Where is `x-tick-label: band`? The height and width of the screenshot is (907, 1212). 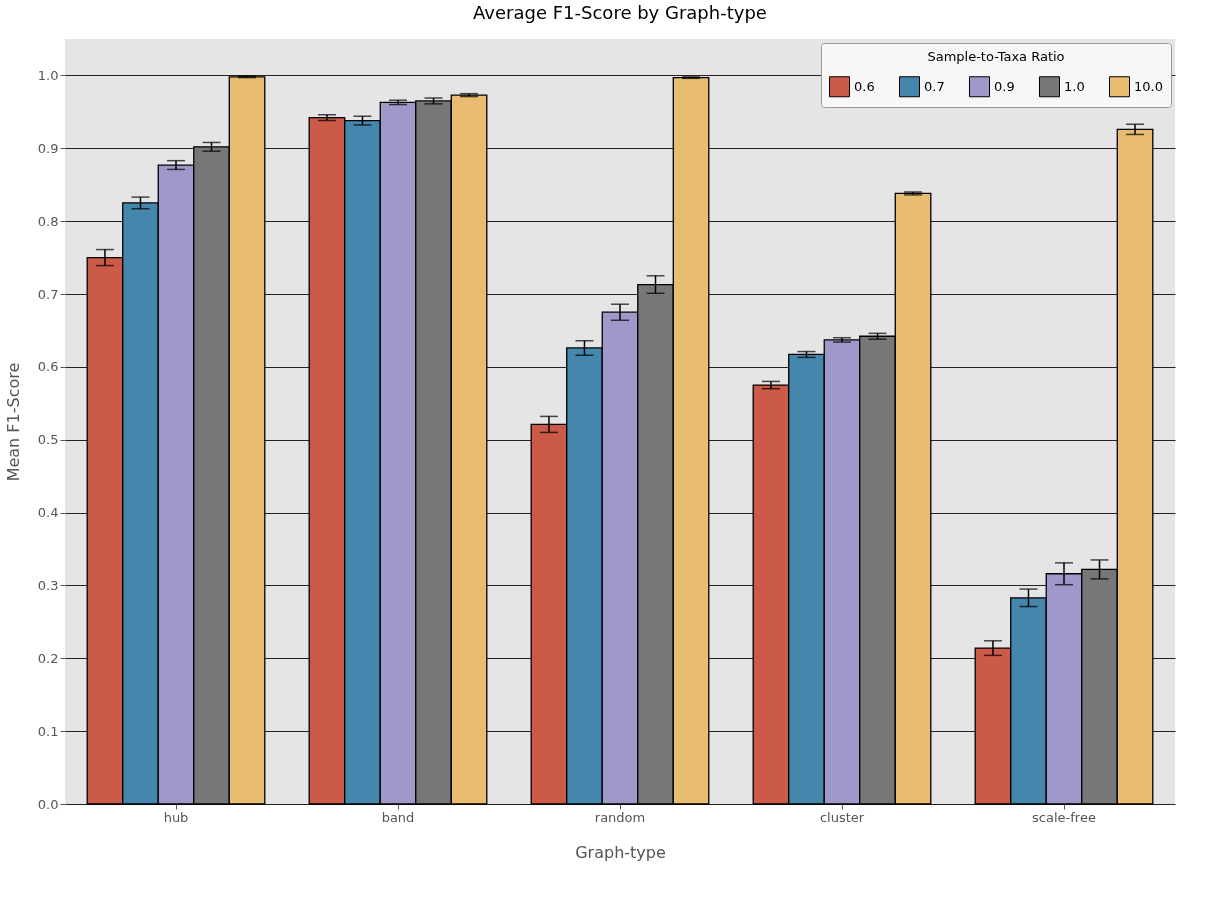 x-tick-label: band is located at coordinates (398, 817).